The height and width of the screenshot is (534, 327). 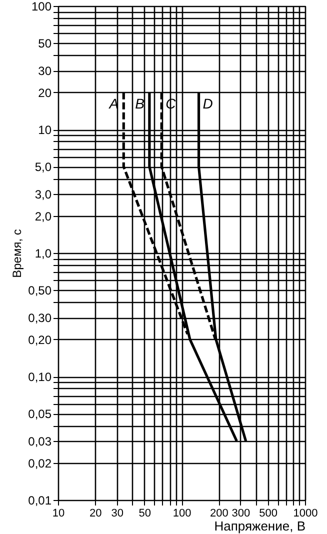 I want to click on y-tick-label: 0,30, so click(x=40, y=318).